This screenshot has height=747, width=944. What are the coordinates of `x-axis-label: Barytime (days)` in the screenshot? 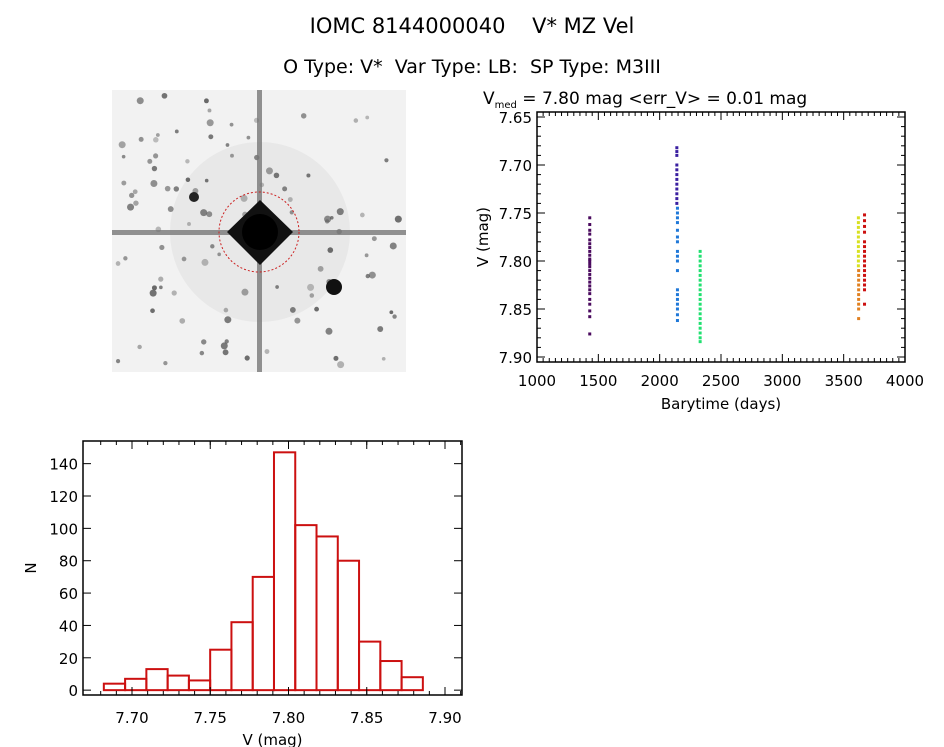 It's located at (721, 404).